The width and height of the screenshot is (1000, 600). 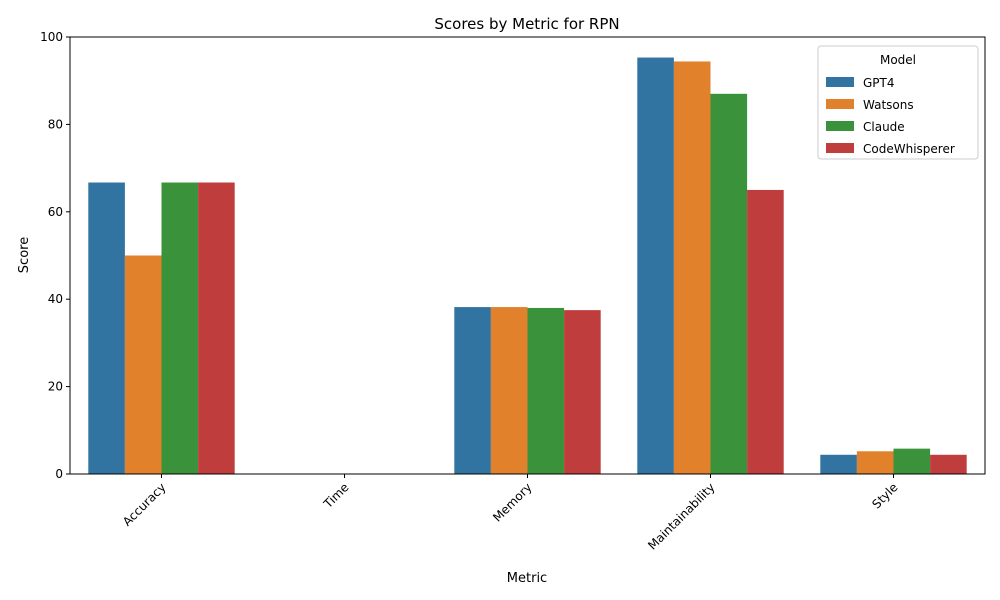 I want to click on bar-watsons-accuracy, so click(x=143, y=364).